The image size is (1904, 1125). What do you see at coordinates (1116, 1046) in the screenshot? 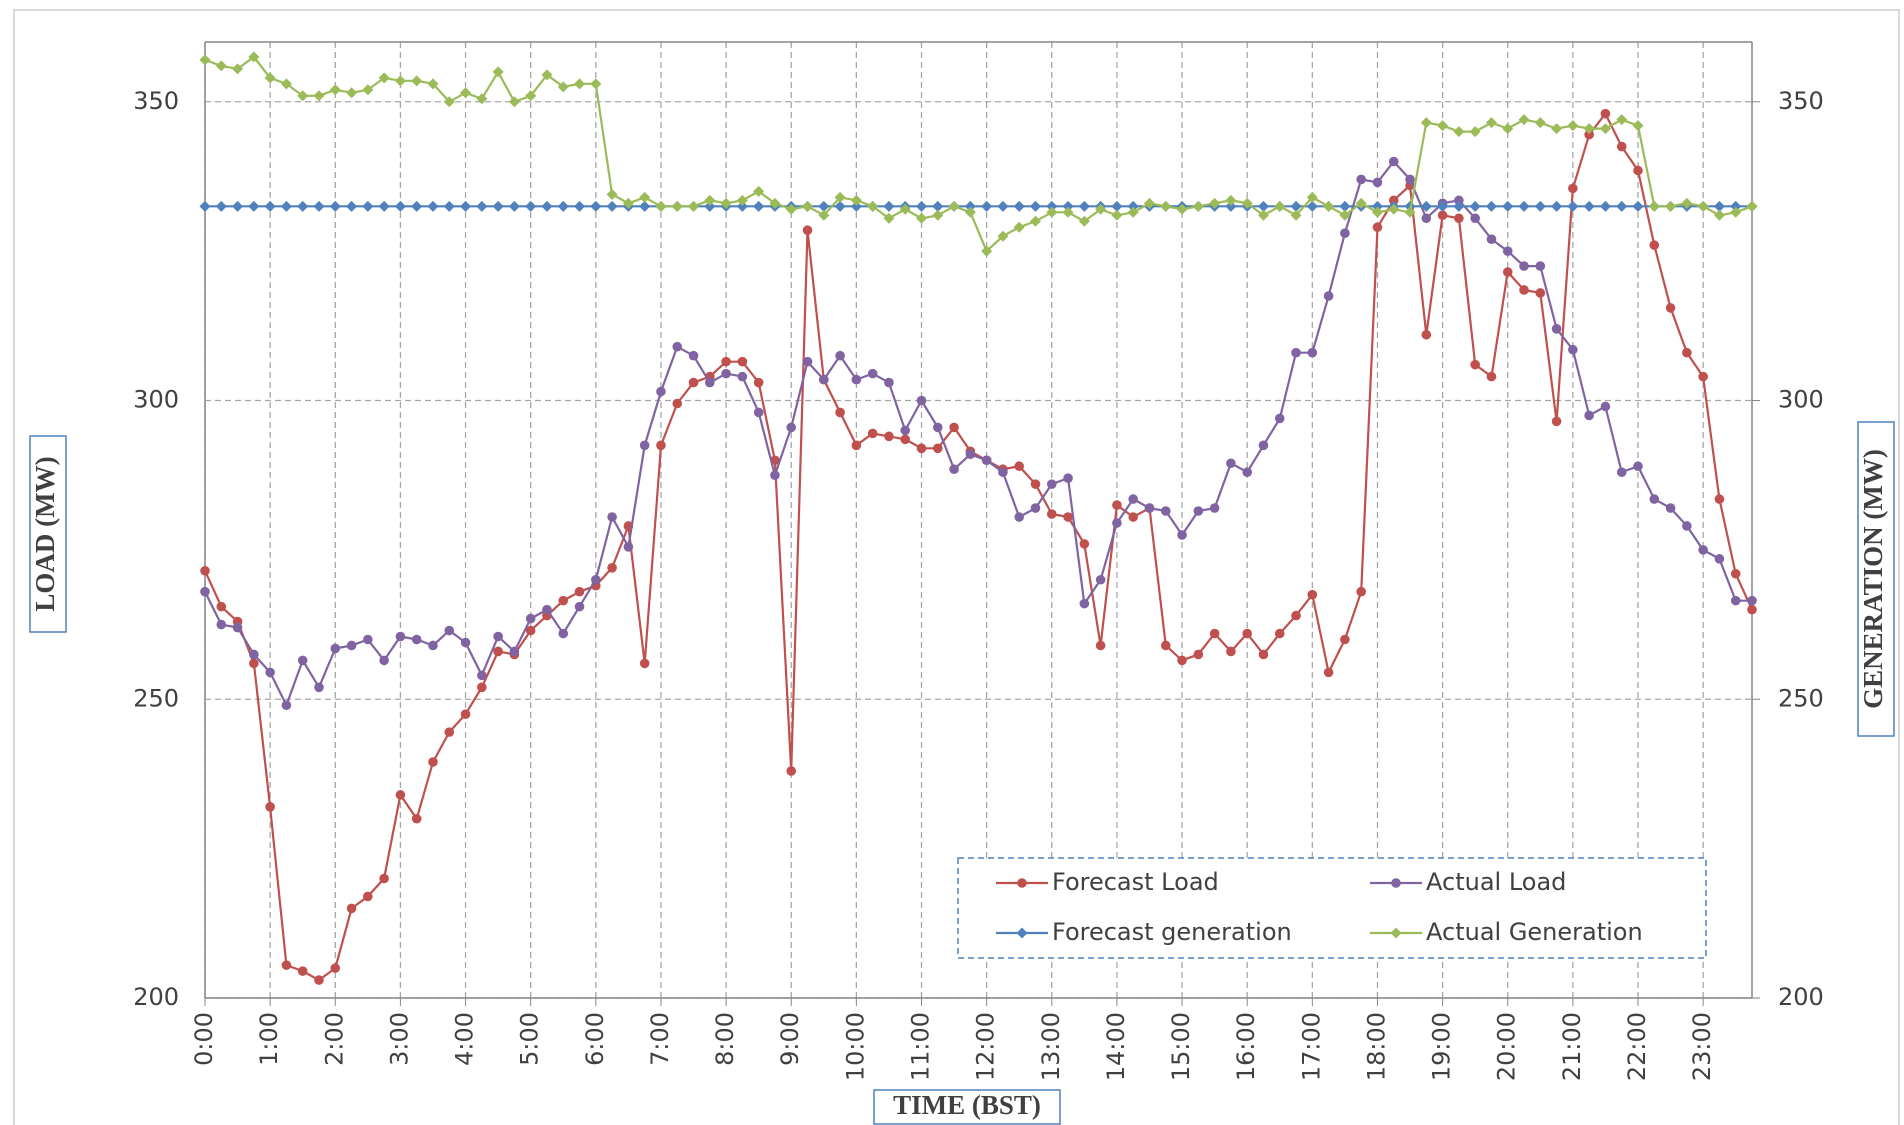
I see `x-tick-label: 14:00` at bounding box center [1116, 1046].